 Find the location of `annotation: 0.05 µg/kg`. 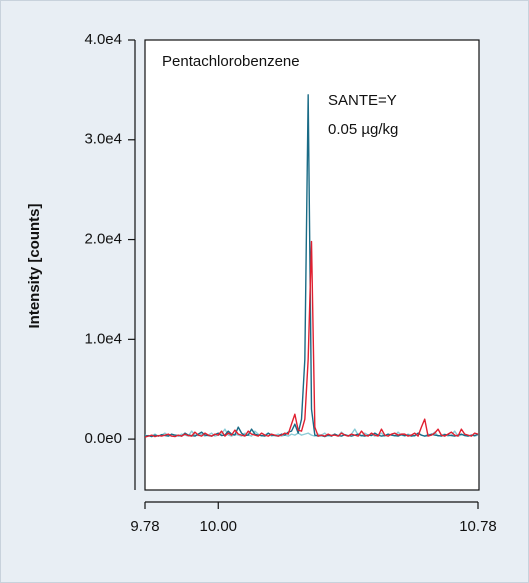

annotation: 0.05 µg/kg is located at coordinates (363, 129).